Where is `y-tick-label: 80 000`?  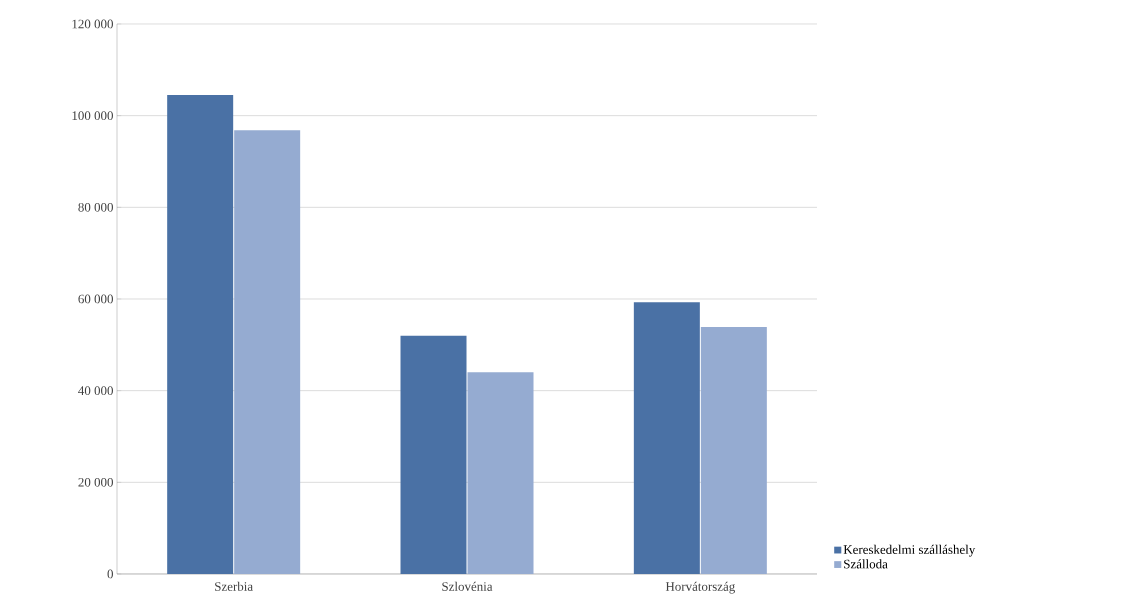 y-tick-label: 80 000 is located at coordinates (95, 207).